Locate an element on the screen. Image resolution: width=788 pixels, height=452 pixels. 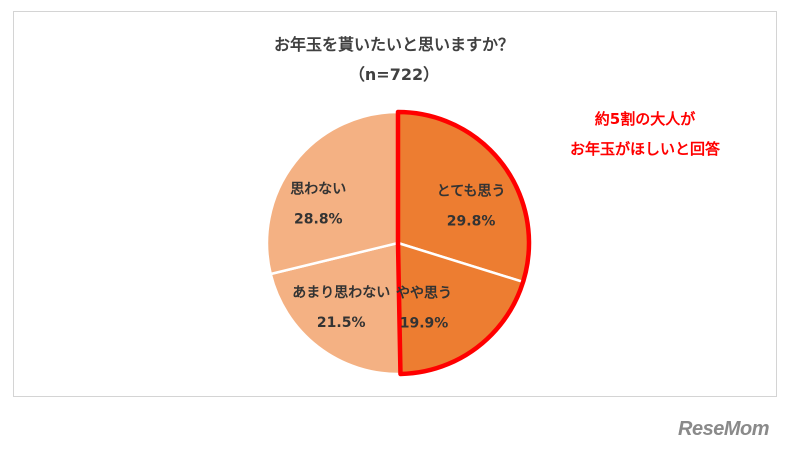
slice-value-label: 19.9% is located at coordinates (424, 324).